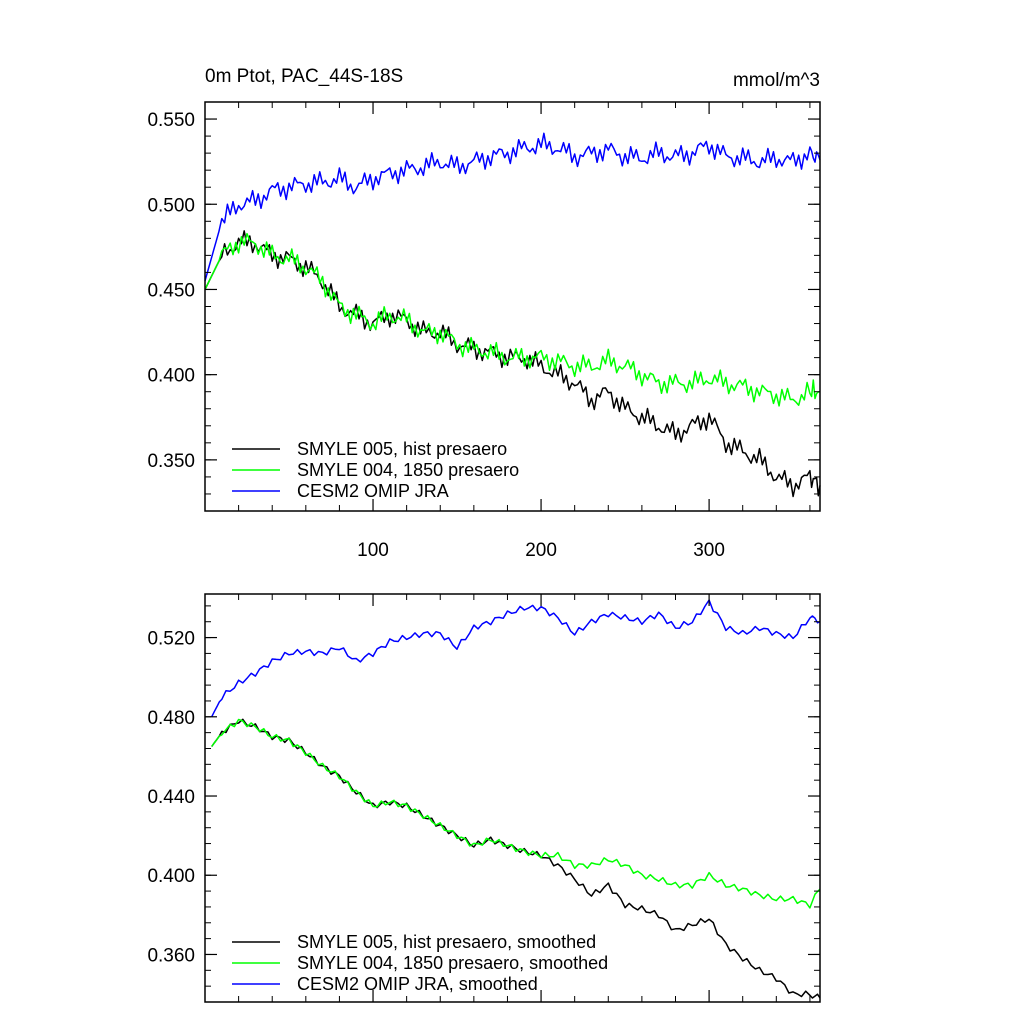  Describe the element at coordinates (171, 120) in the screenshot. I see `top-chart-y-tick-label: 0.550` at that location.